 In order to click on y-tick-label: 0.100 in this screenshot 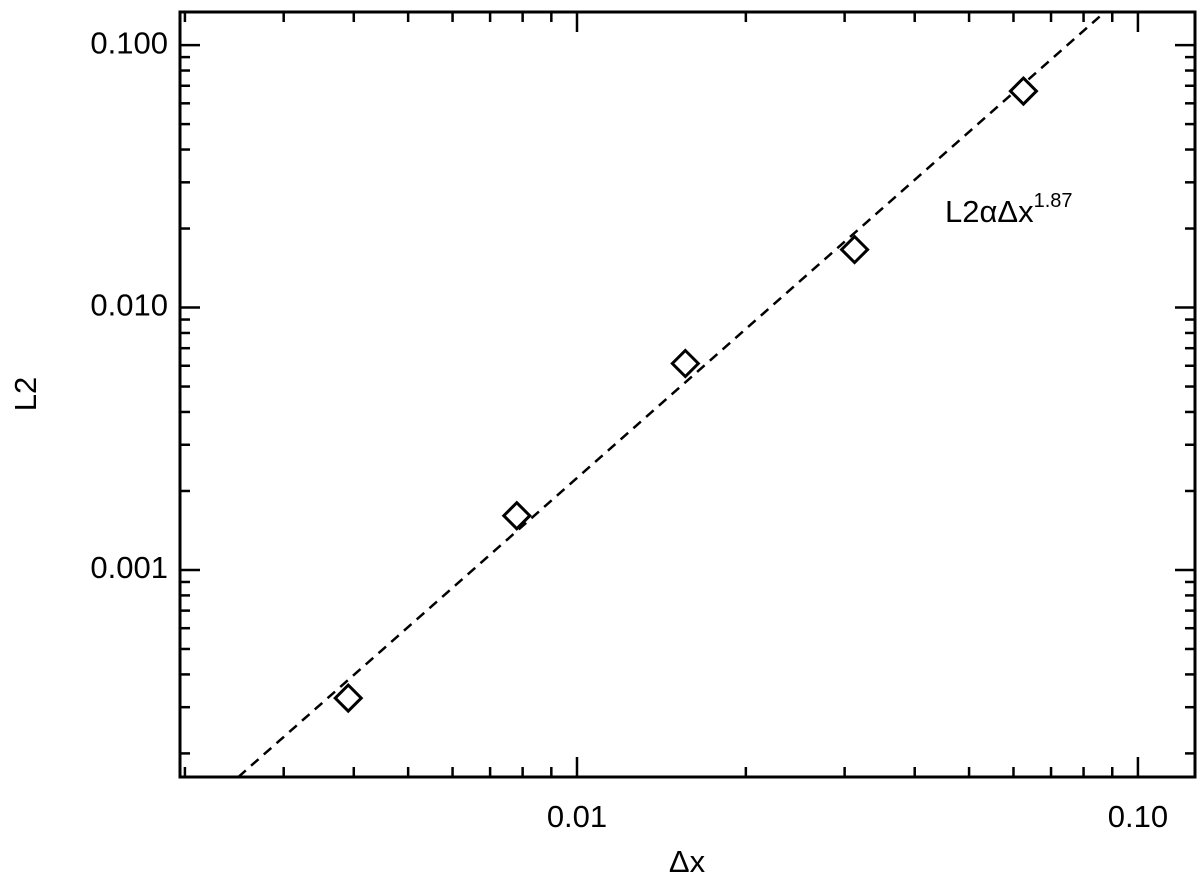, I will do `click(129, 42)`.